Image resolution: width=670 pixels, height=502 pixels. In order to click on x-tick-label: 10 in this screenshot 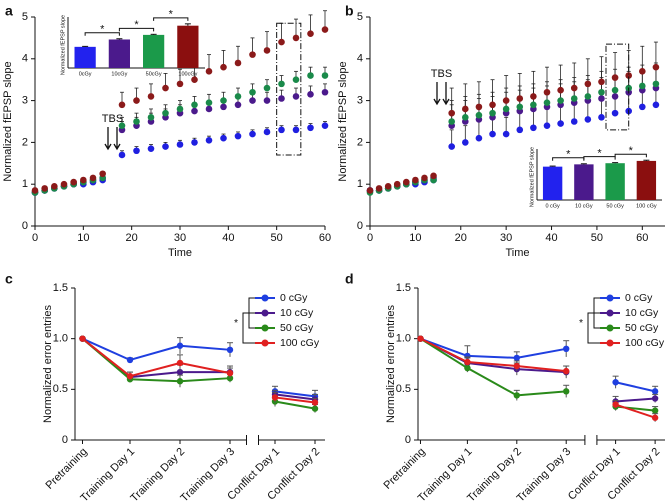, I will do `click(415, 238)`.